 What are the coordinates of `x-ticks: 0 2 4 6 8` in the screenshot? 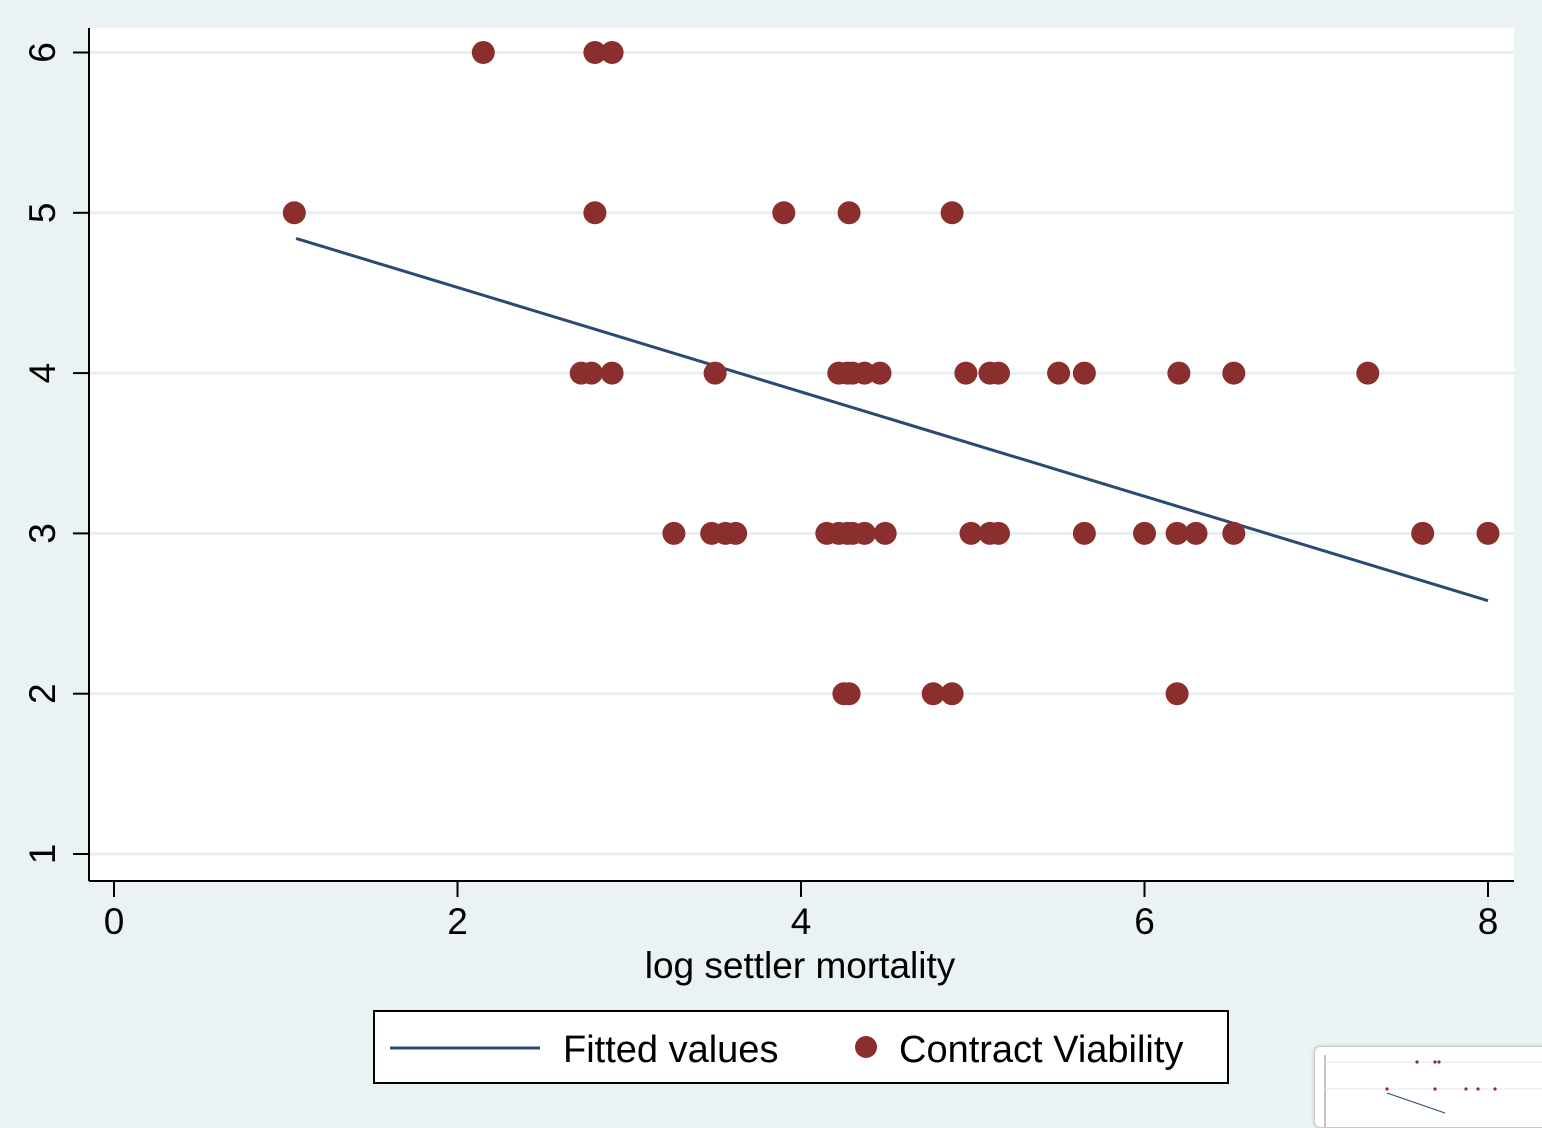 It's located at (801, 911).